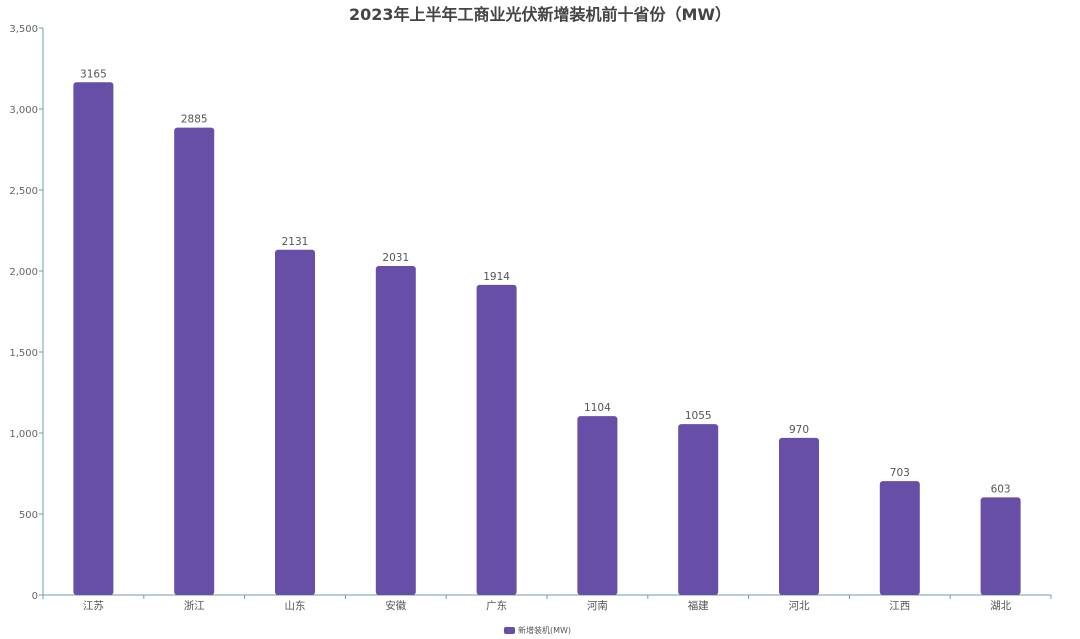  What do you see at coordinates (194, 606) in the screenshot?
I see `x-tick-label: 浙江` at bounding box center [194, 606].